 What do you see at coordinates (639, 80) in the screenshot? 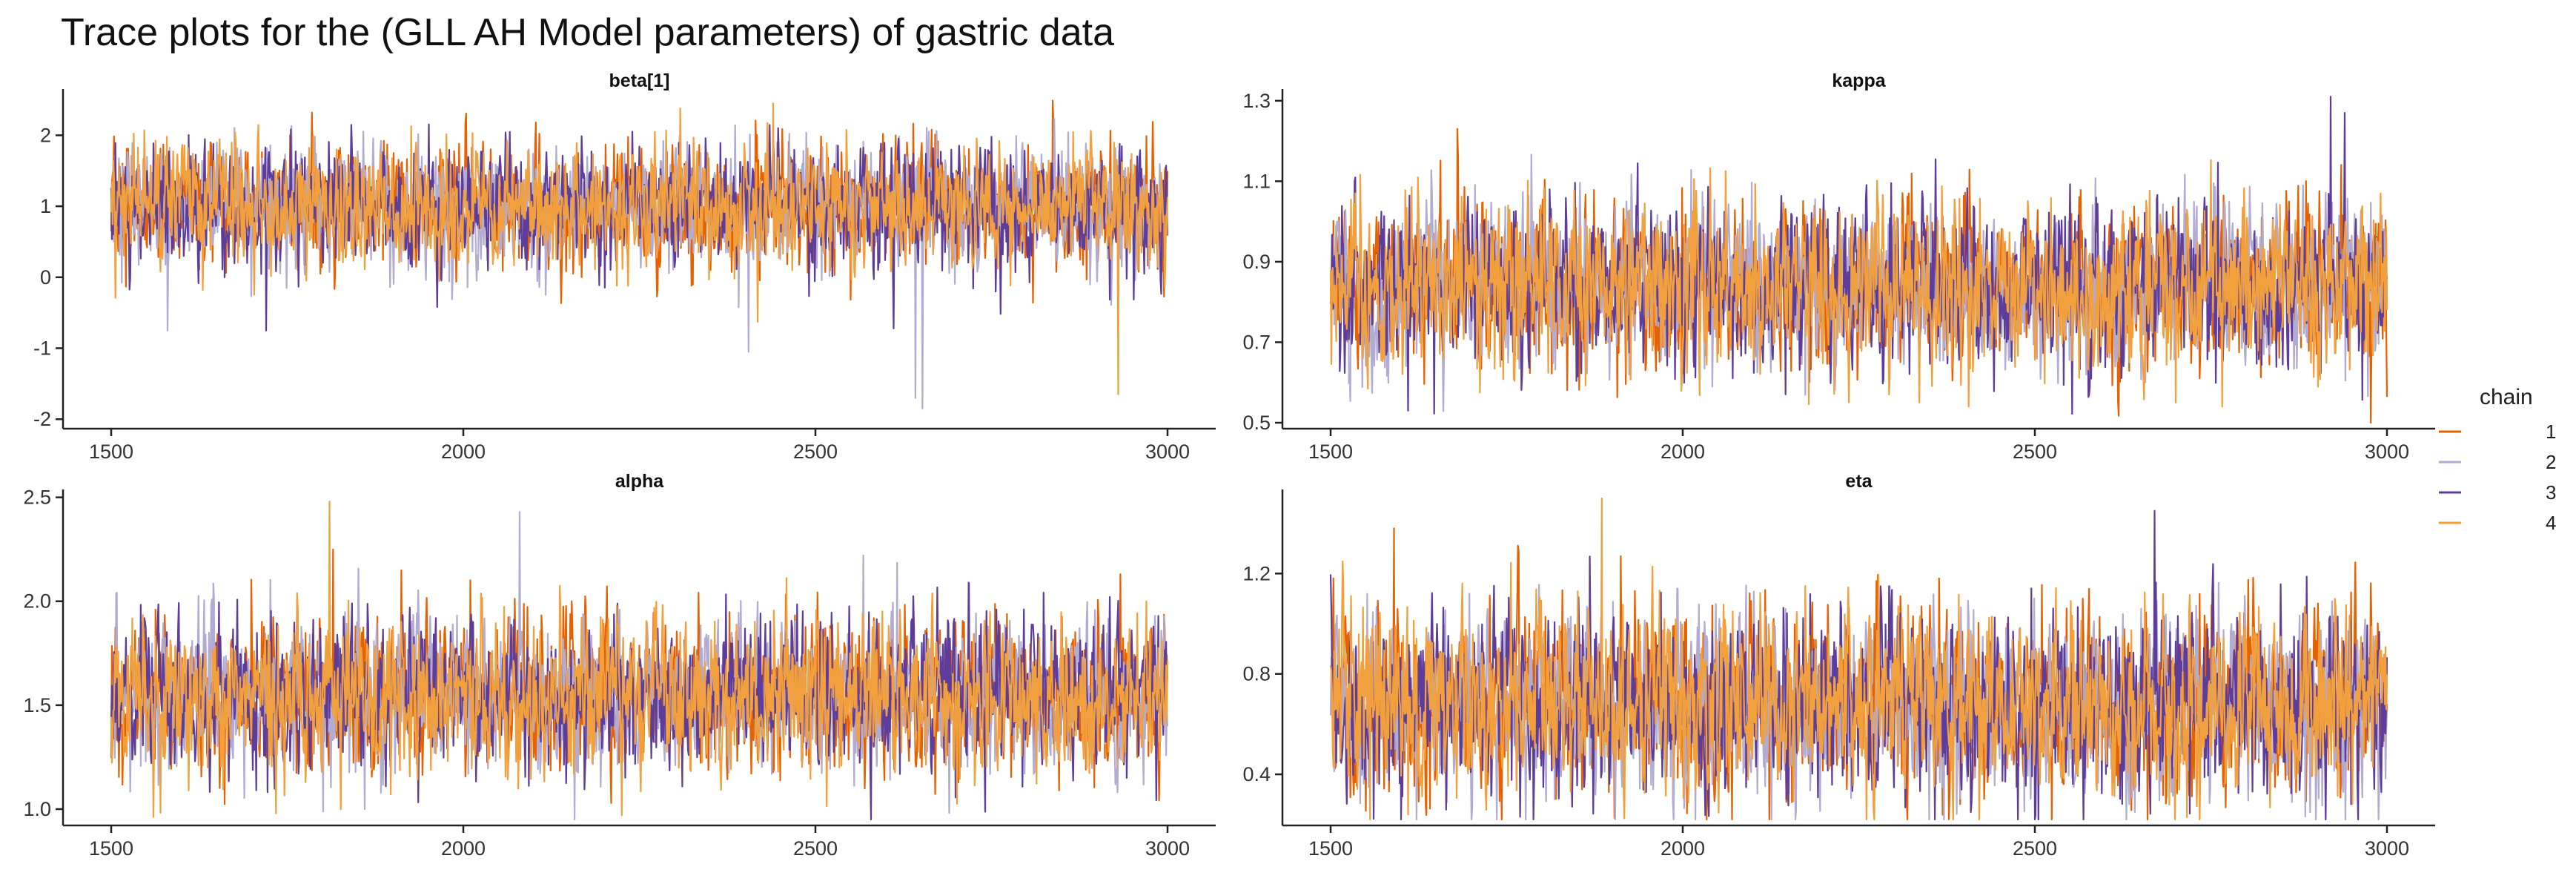
I see `panel-title: beta[1]` at bounding box center [639, 80].